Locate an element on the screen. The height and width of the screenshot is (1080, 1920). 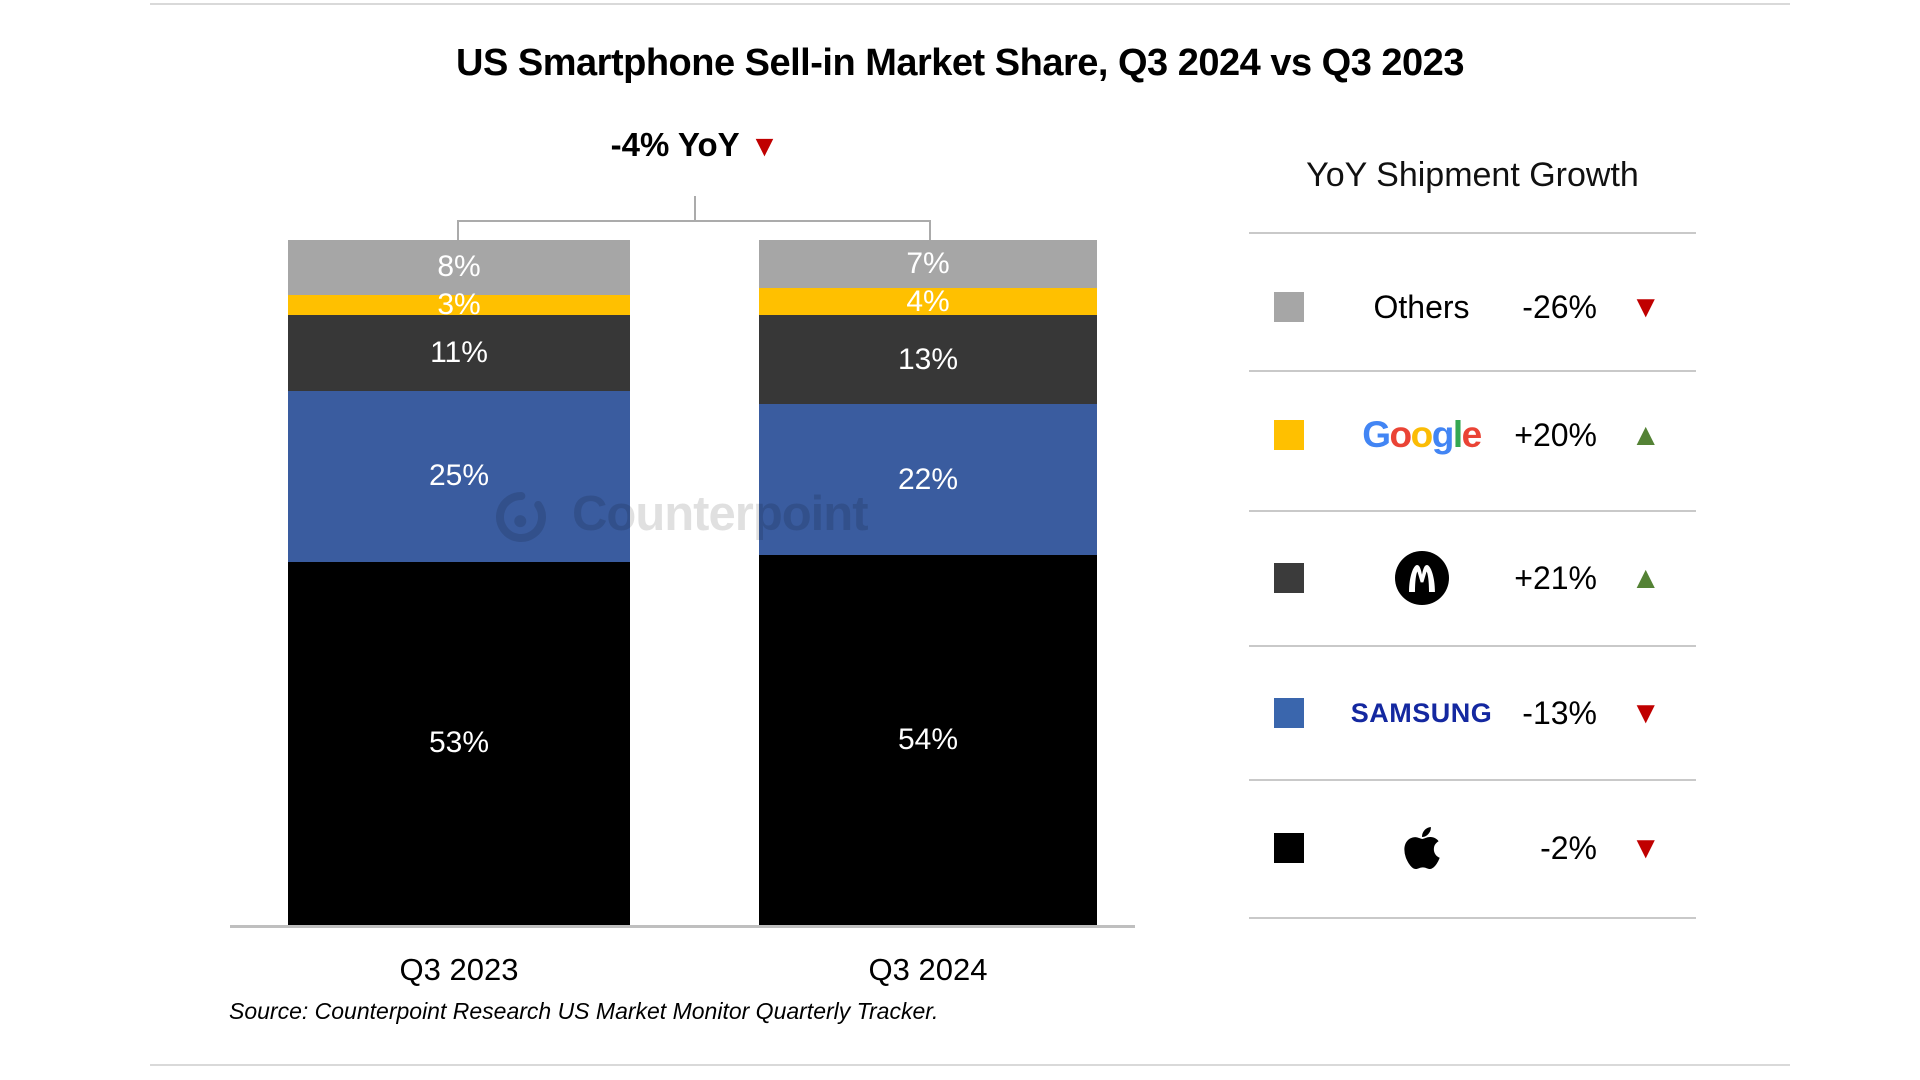
legend-row-motorola: +21% ▲ is located at coordinates (1489, 578).